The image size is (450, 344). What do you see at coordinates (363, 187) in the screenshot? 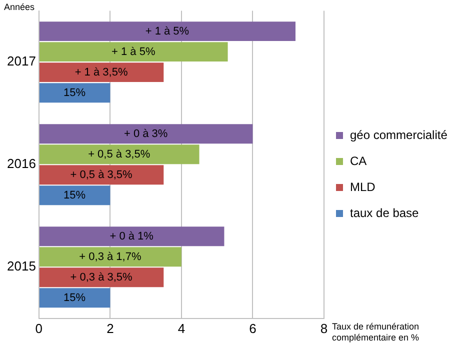
I see `legend-label: MLD` at bounding box center [363, 187].